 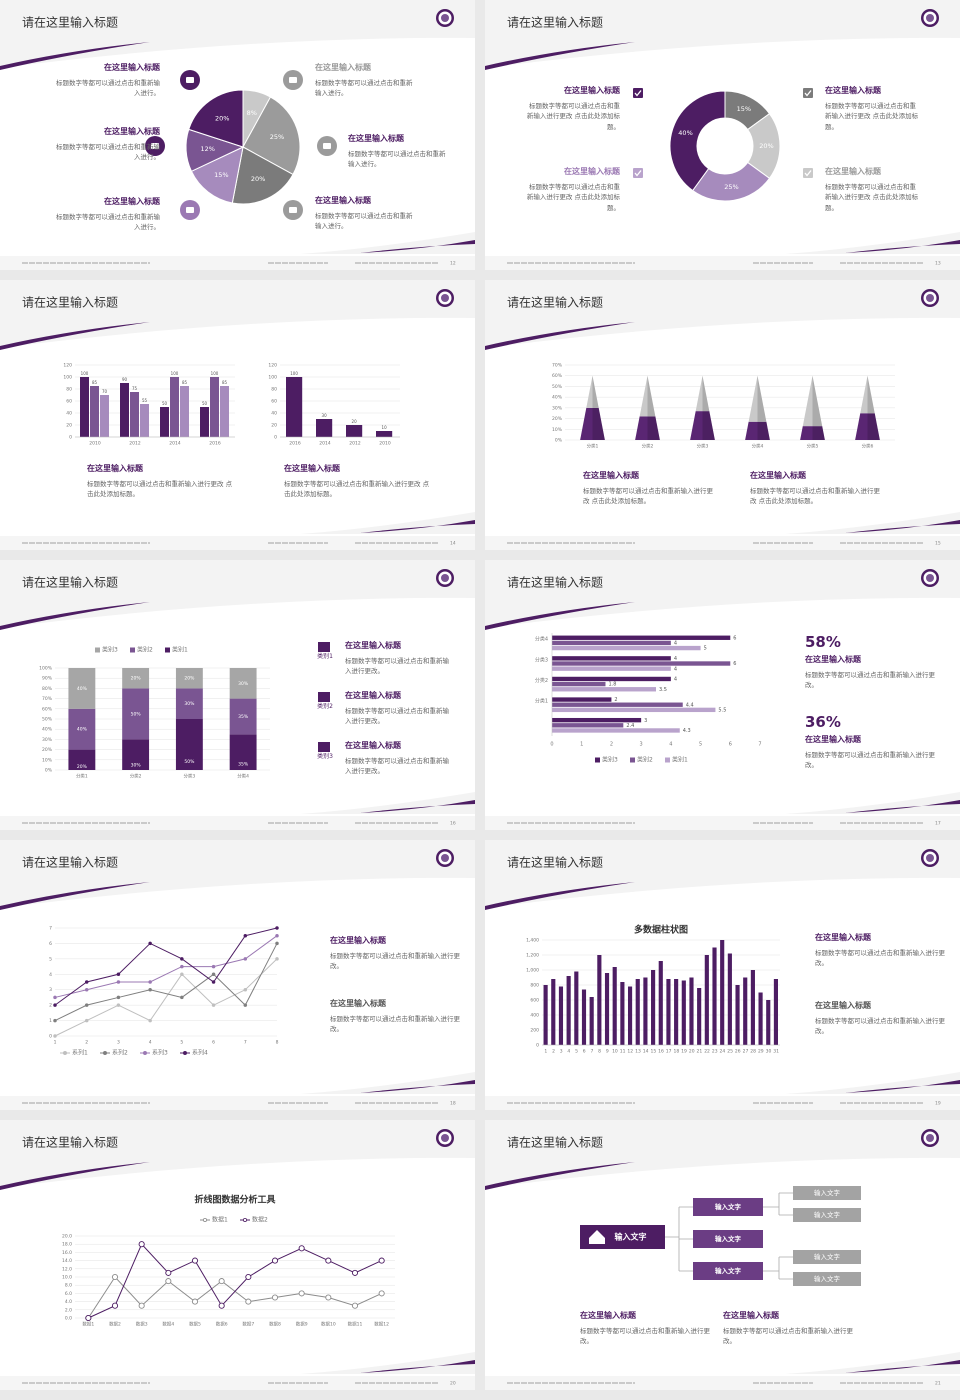 What do you see at coordinates (591, 1052) in the screenshot?
I see `x-tick-label: 7` at bounding box center [591, 1052].